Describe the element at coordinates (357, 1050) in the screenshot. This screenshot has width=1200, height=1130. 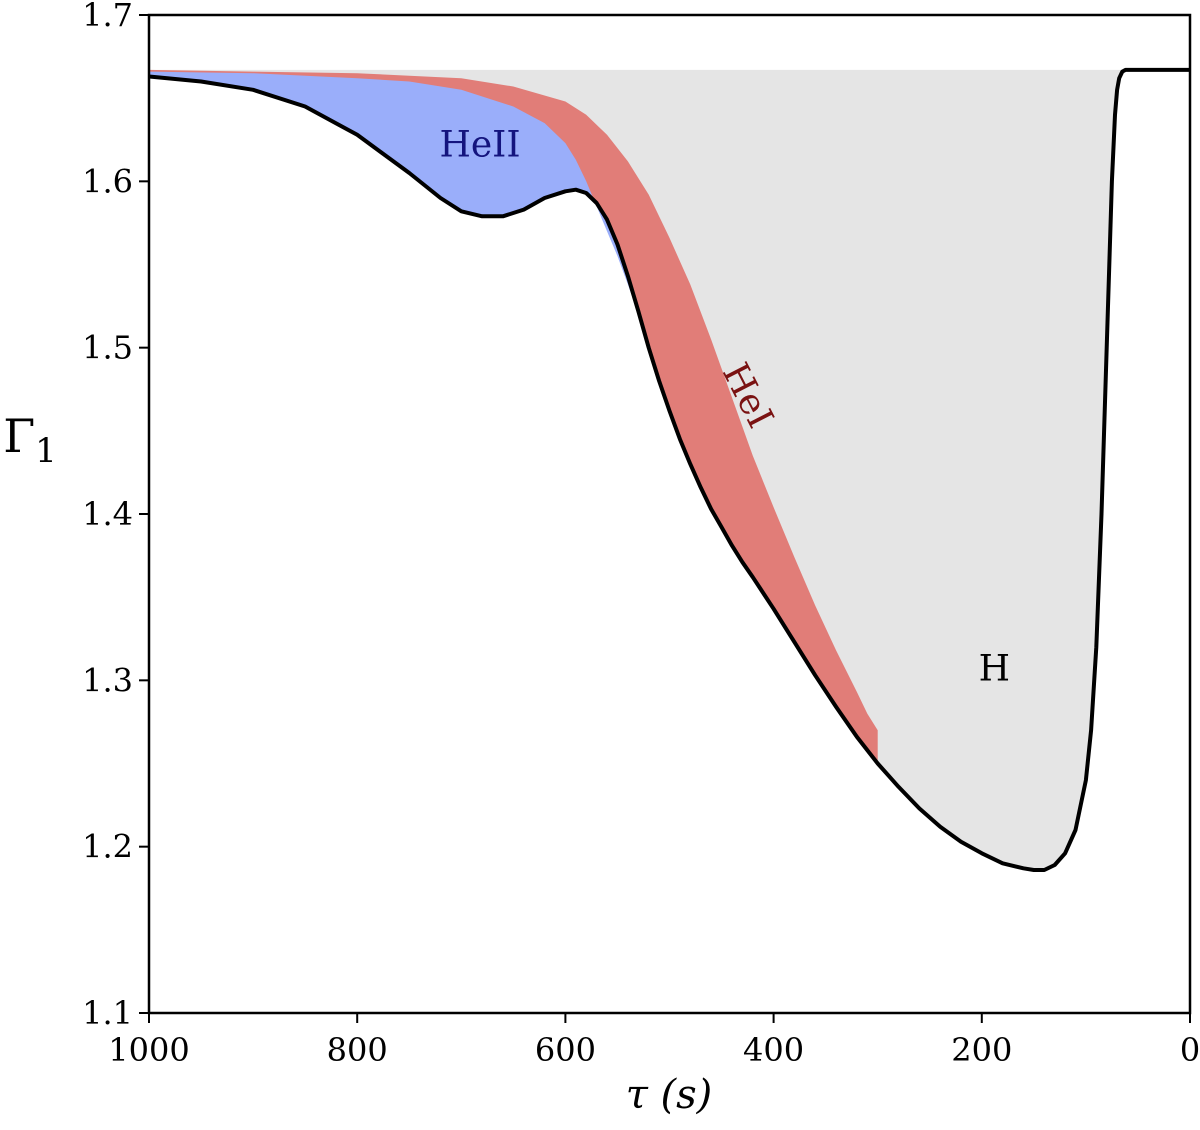
I see `x-tick-label: 800` at that location.